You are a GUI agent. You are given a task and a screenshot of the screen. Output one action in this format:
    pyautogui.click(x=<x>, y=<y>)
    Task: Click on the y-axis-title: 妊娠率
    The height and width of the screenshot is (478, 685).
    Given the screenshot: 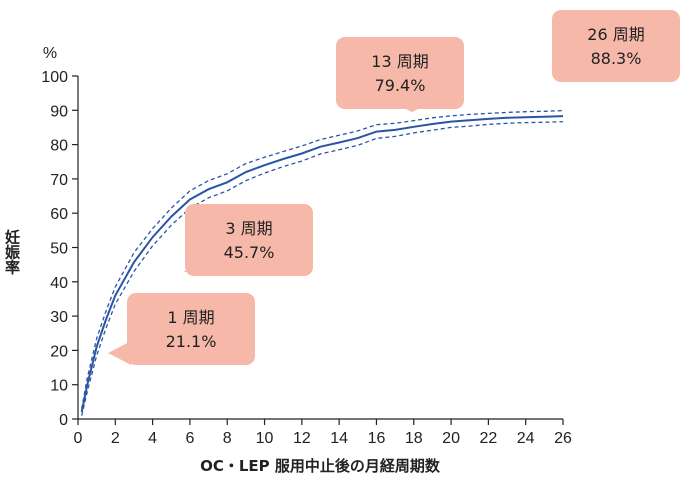 What is the action you would take?
    pyautogui.click(x=12, y=252)
    